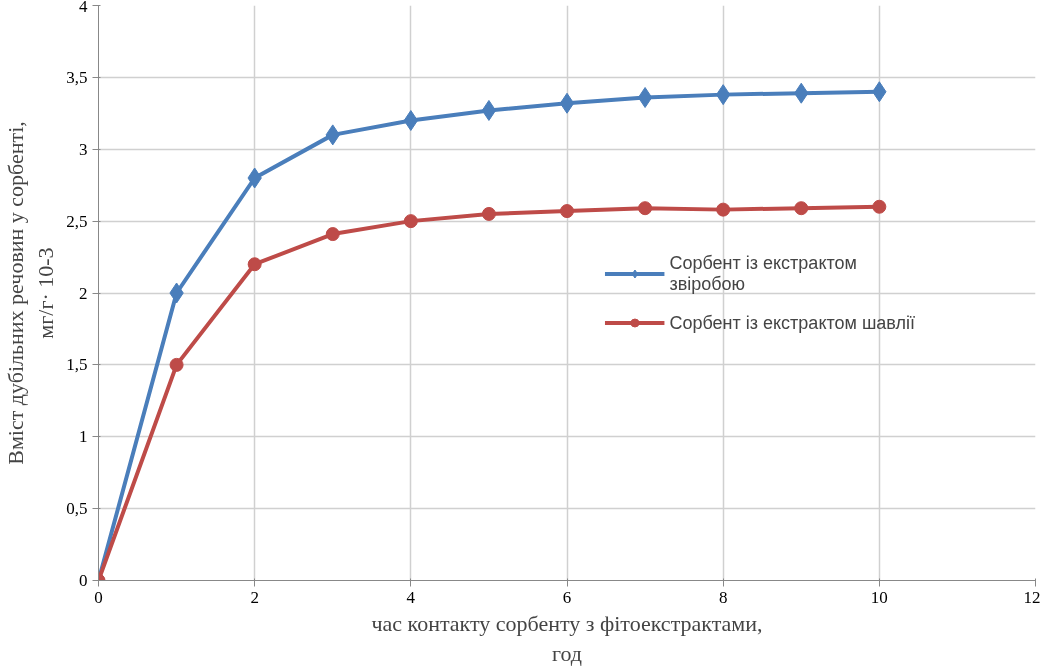 The image size is (1043, 671). Describe the element at coordinates (83, 437) in the screenshot. I see `y-tick-label: 1` at that location.